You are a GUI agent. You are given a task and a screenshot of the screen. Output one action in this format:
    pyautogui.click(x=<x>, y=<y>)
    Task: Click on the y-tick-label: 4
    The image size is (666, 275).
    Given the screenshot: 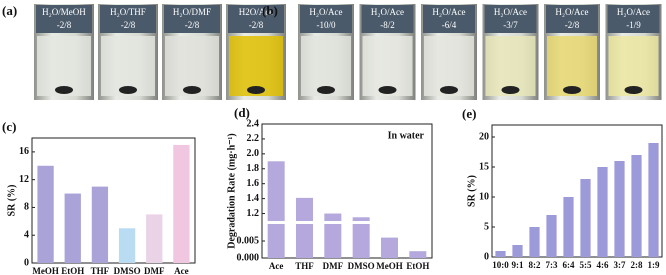 What is the action you would take?
    pyautogui.click(x=26, y=235)
    